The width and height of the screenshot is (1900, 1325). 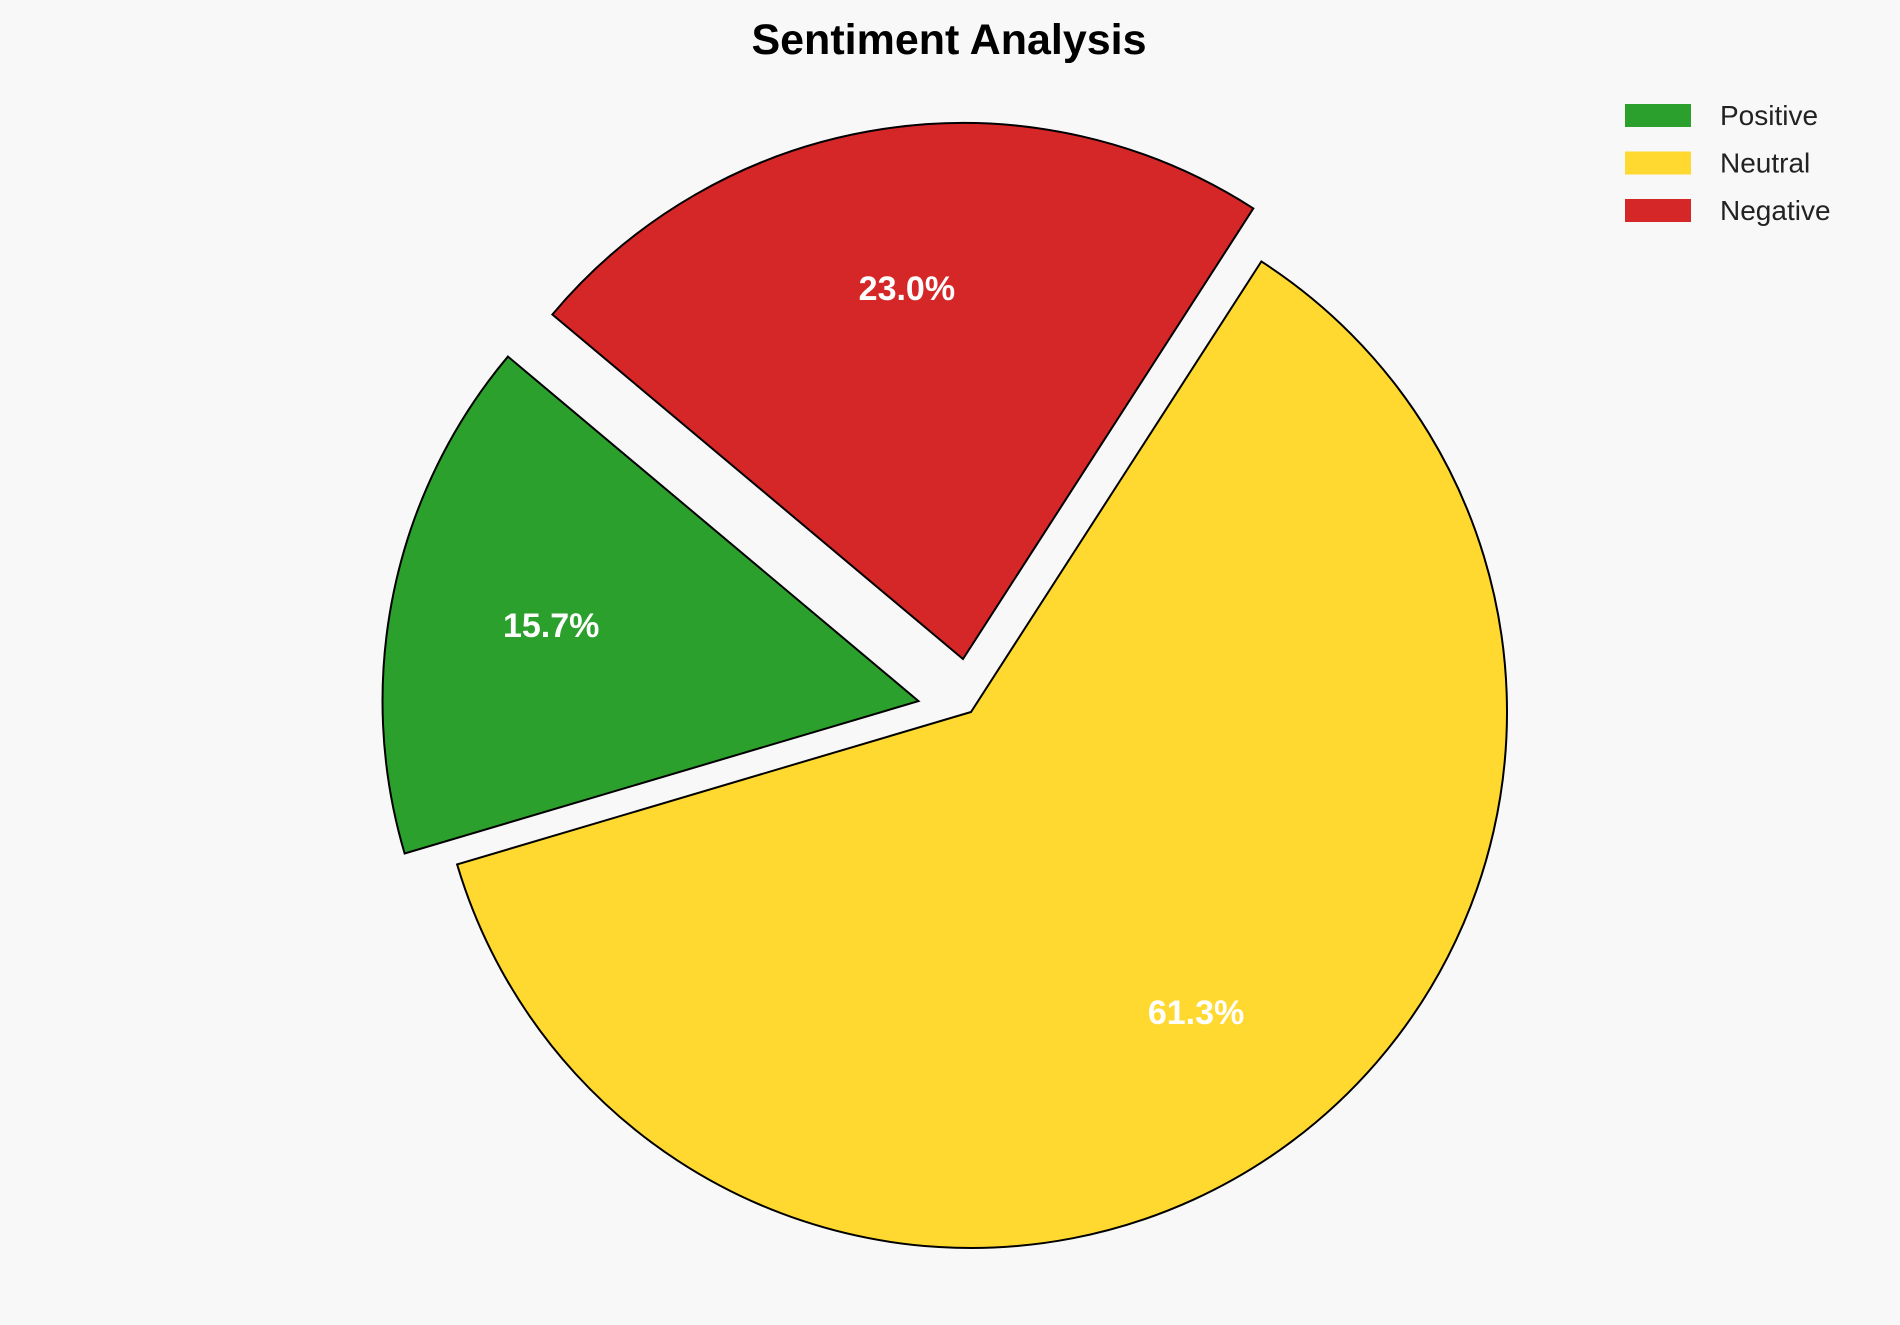 I want to click on slice-label-negative: 23.0%, so click(x=907, y=289).